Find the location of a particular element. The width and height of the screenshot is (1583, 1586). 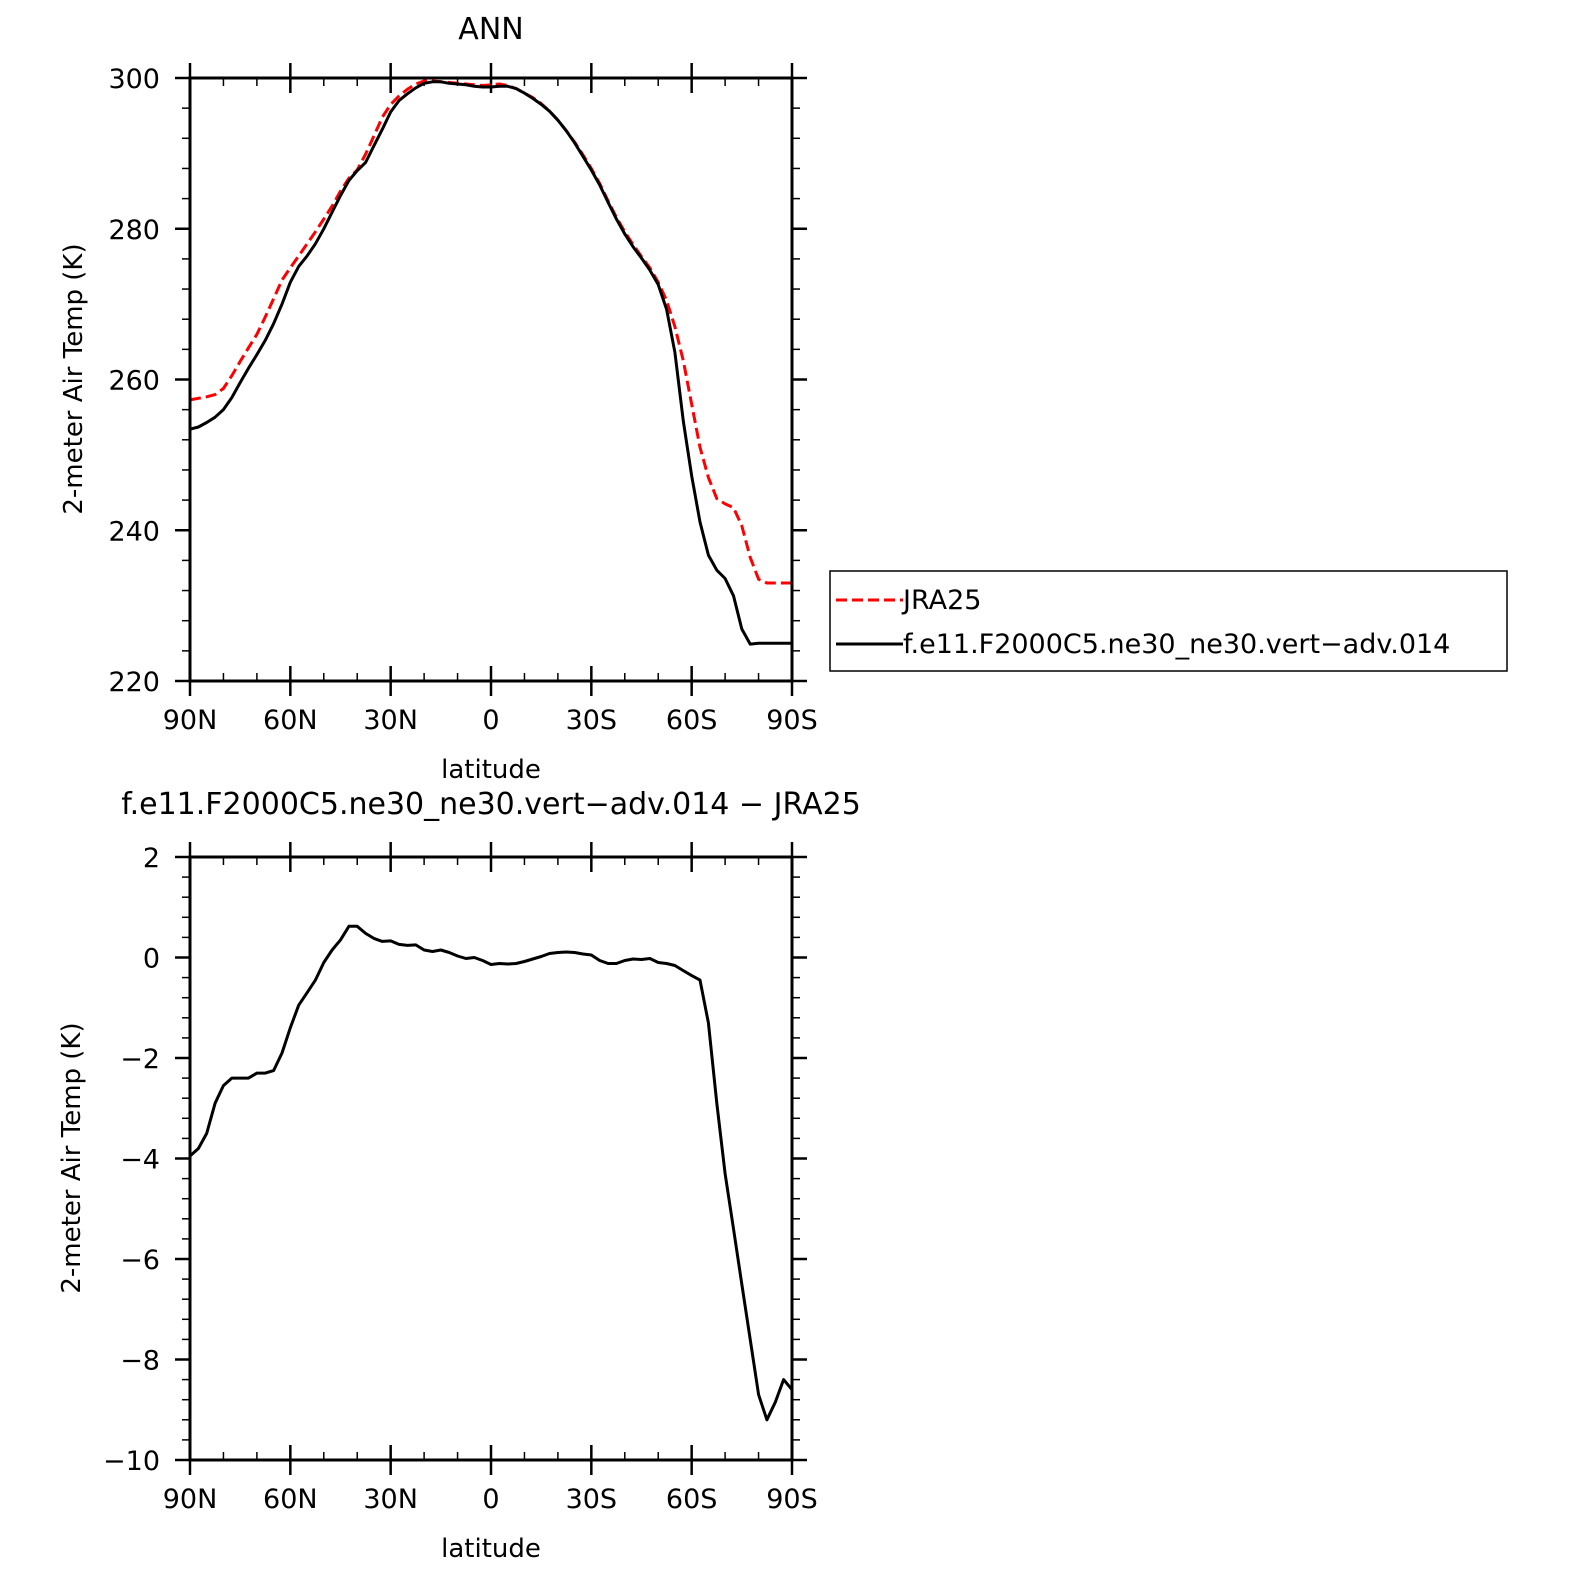

y-tick-label: −10 is located at coordinates (131, 1461).